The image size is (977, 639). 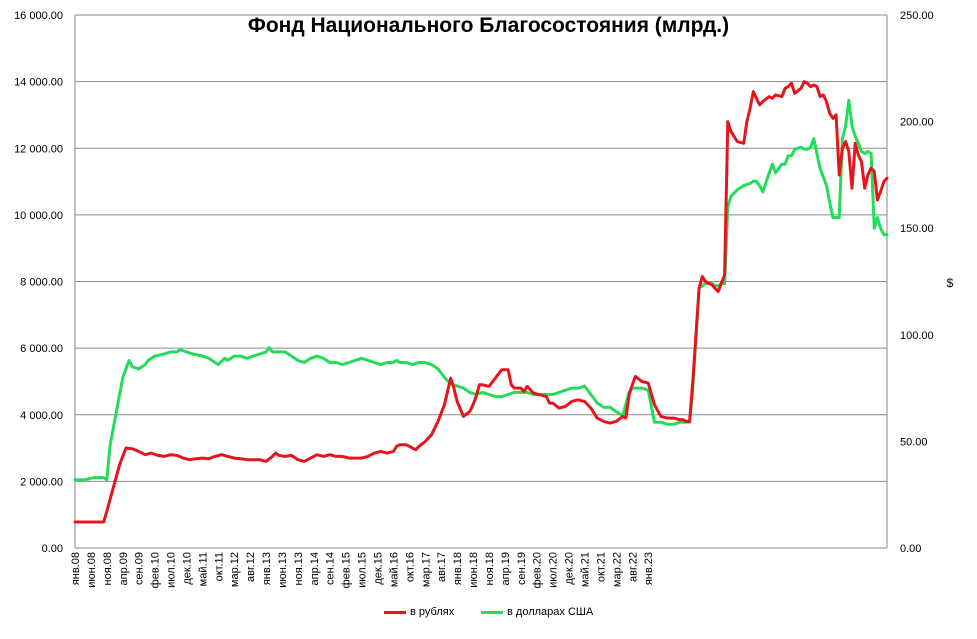 I want to click on y-right-axis-label: $, so click(x=950, y=283).